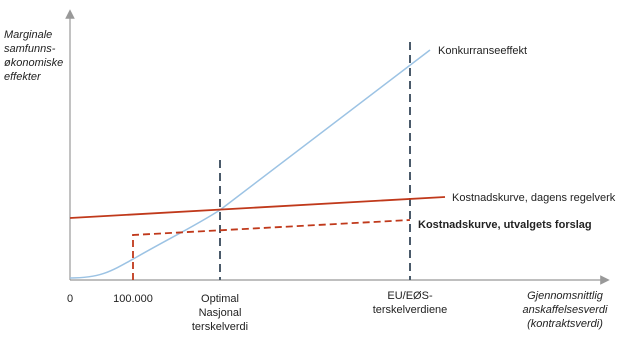  I want to click on origin-label: 0, so click(70, 299).